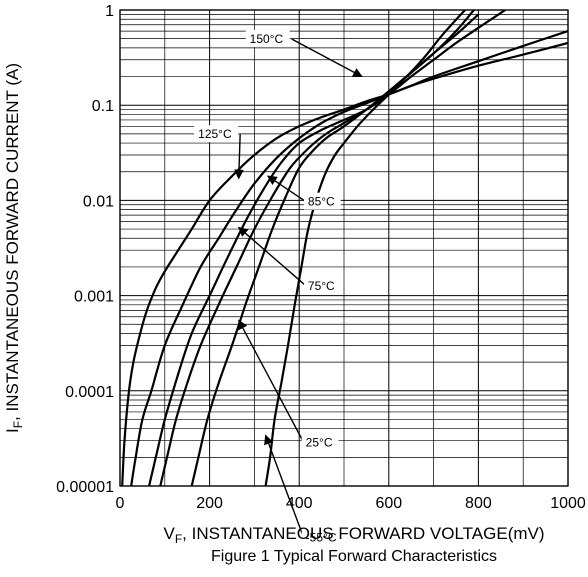 This screenshot has height=577, width=588. What do you see at coordinates (120, 503) in the screenshot?
I see `x-tick-label: 0` at bounding box center [120, 503].